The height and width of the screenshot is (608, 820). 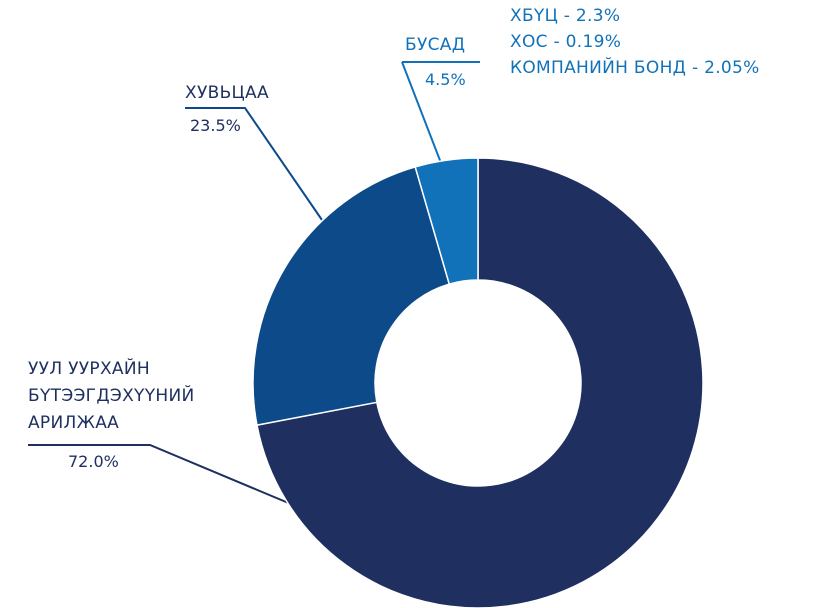 What do you see at coordinates (565, 16) in the screenshot?
I see `annotation: ХБҮЦ - 2.3%` at bounding box center [565, 16].